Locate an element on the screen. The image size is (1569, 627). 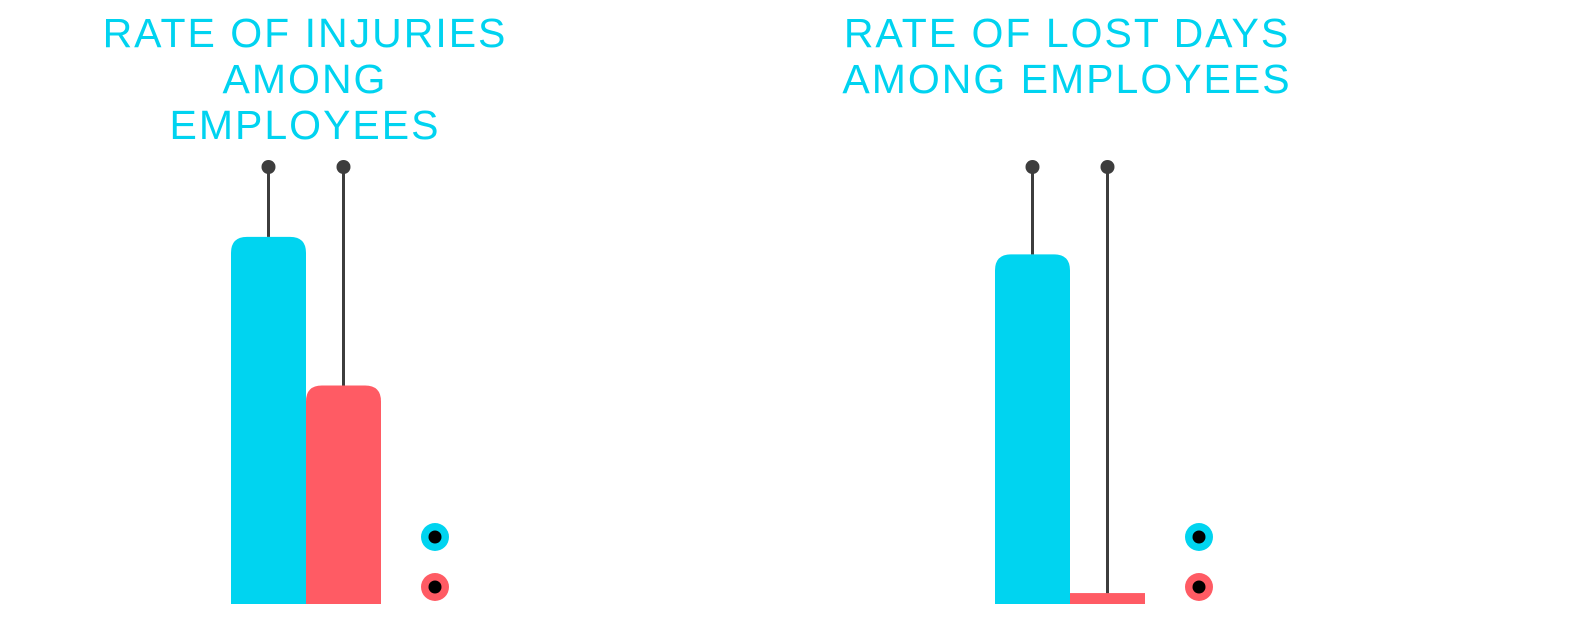
title-line: RATE OF LOST DAYS is located at coordinates (1067, 33).